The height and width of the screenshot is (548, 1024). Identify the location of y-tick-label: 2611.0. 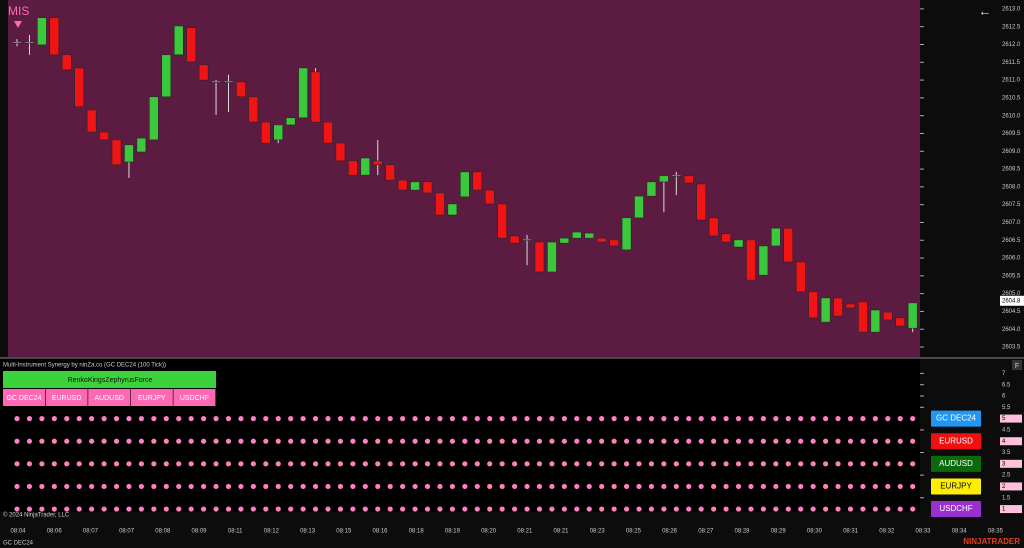
(1011, 81).